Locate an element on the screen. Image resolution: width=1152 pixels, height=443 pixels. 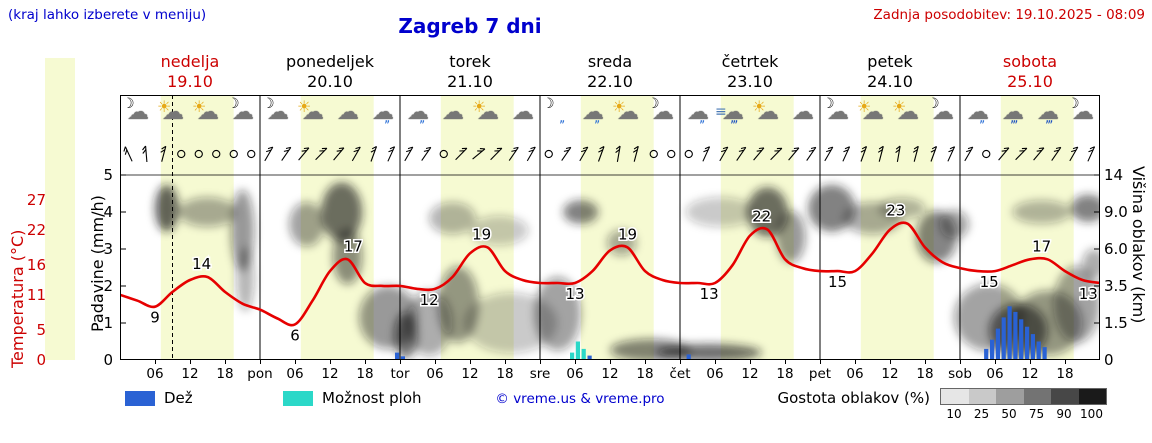
rain-swatch is located at coordinates (140, 398).